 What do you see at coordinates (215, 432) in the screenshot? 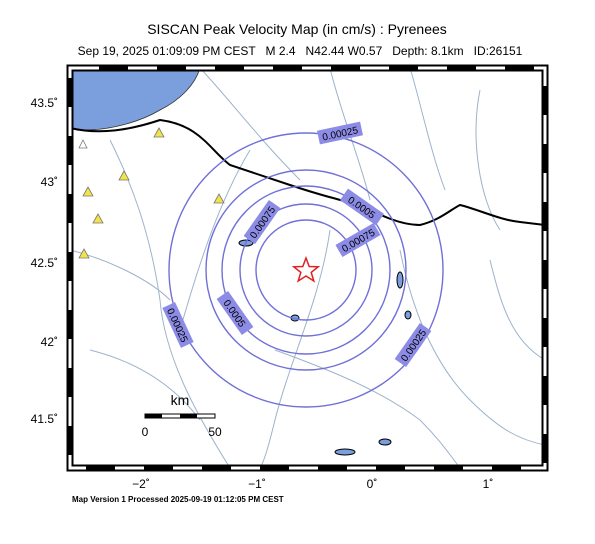
I see `scale-label: 50` at bounding box center [215, 432].